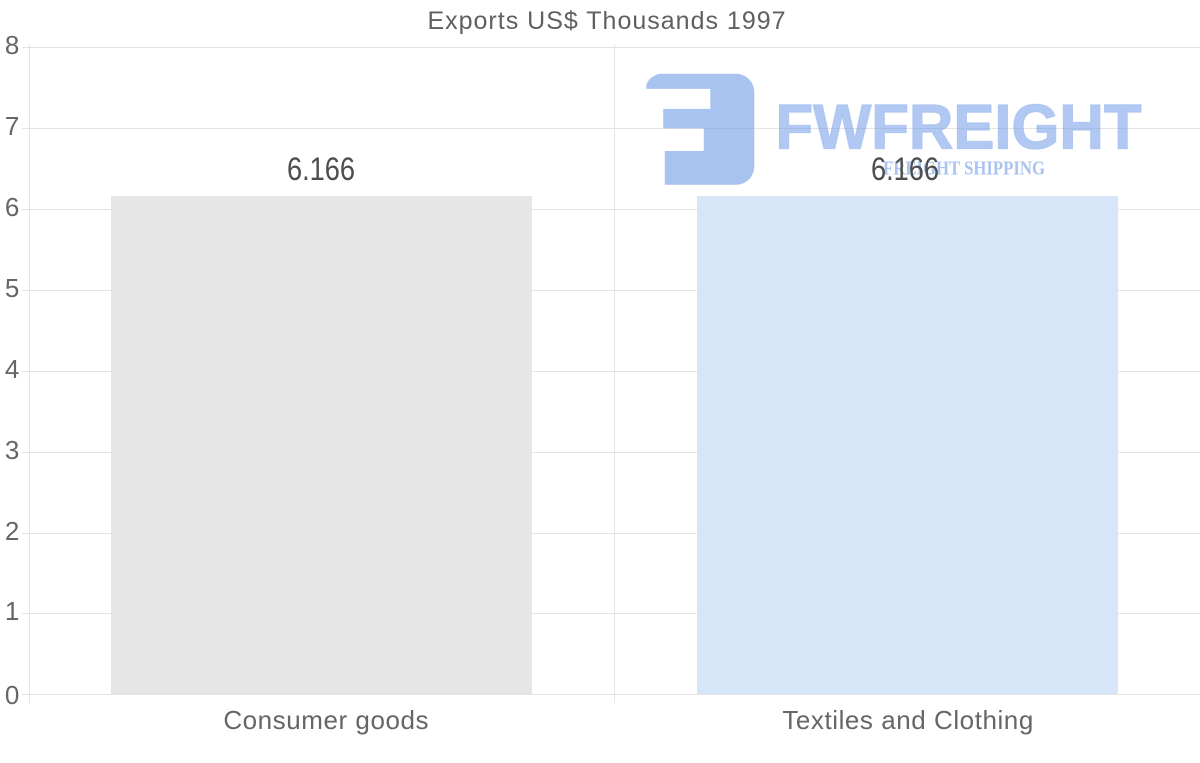  What do you see at coordinates (959, 127) in the screenshot?
I see `svg-text: FWFREIGHT` at bounding box center [959, 127].